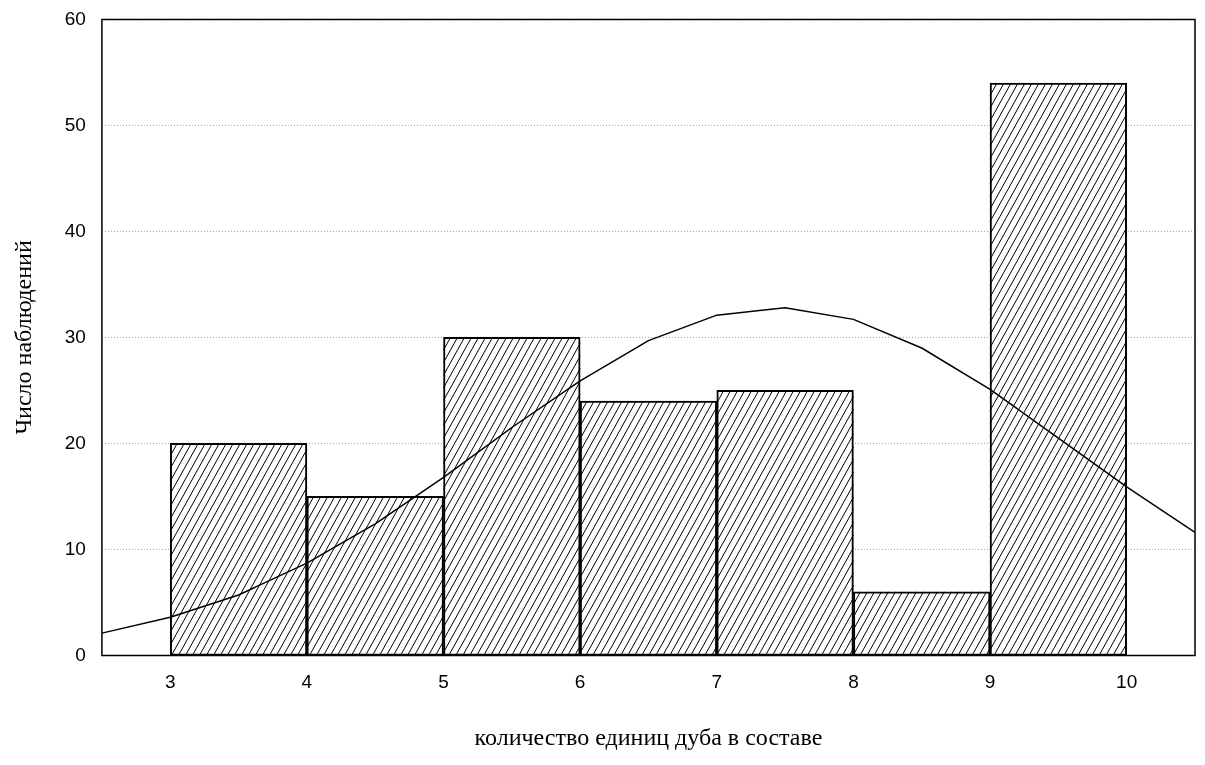  What do you see at coordinates (75, 336) in the screenshot?
I see `y-tick-label: 30` at bounding box center [75, 336].